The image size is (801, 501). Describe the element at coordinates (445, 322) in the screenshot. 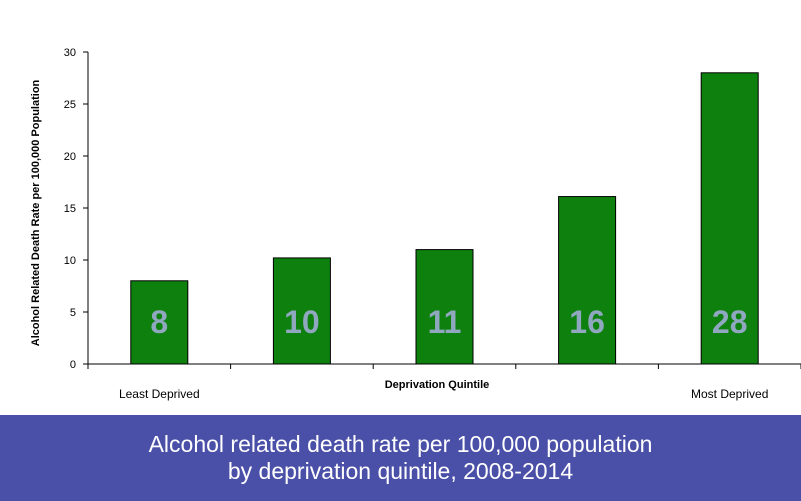

I see `bar-value-label: 11` at that location.